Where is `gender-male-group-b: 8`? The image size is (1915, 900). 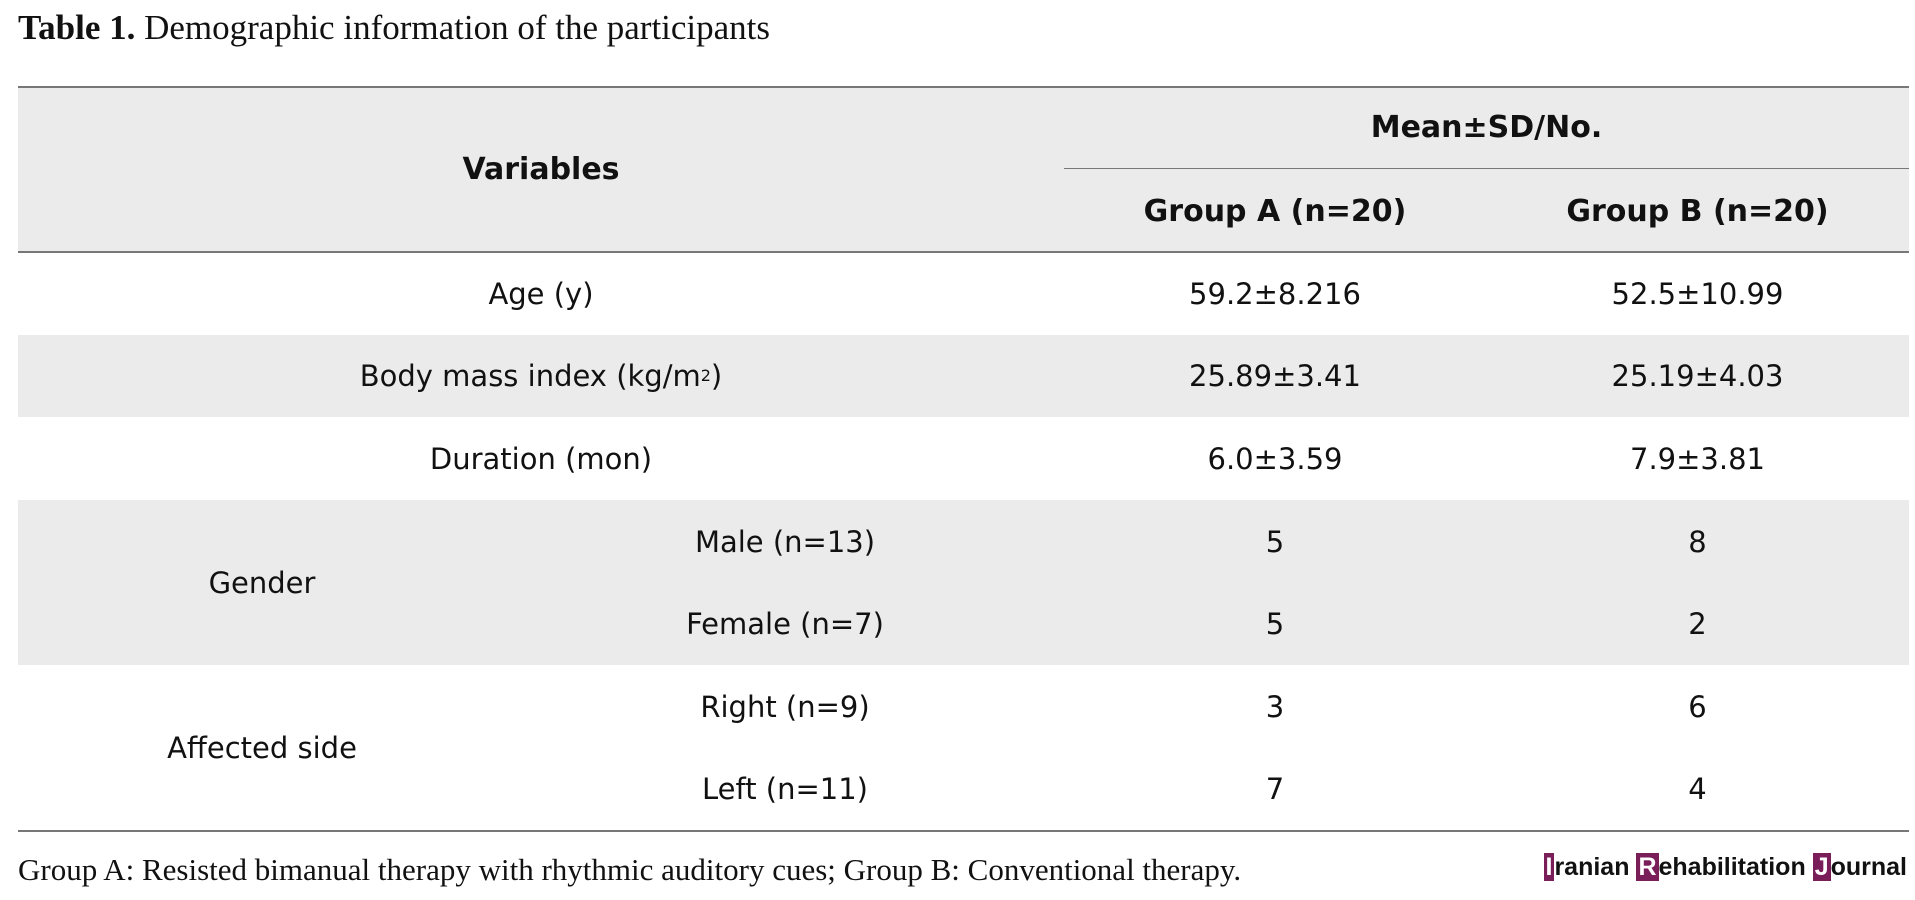 gender-male-group-b: 8 is located at coordinates (1697, 541).